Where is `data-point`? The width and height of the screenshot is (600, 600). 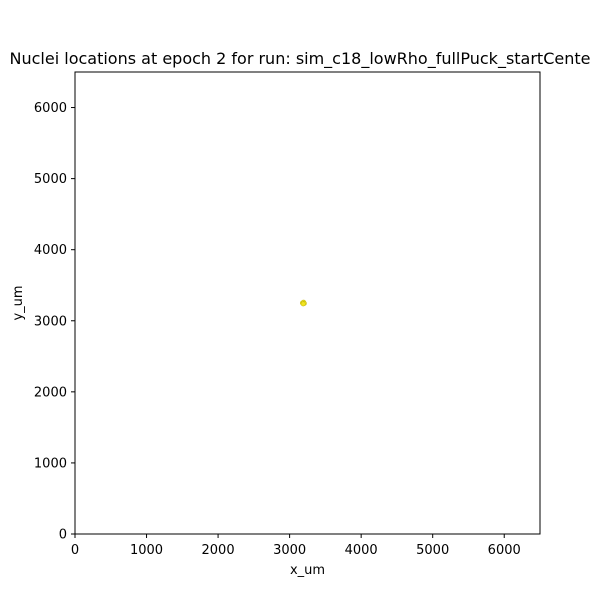 data-point is located at coordinates (303, 304).